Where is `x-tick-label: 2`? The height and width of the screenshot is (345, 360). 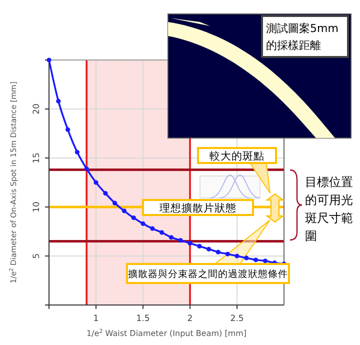
x-tick-label: 2 is located at coordinates (190, 319).